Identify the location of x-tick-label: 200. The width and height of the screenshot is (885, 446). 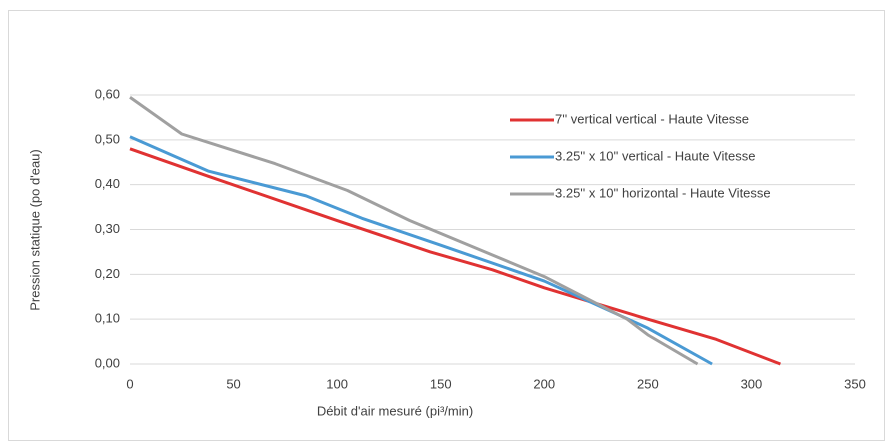
(544, 383).